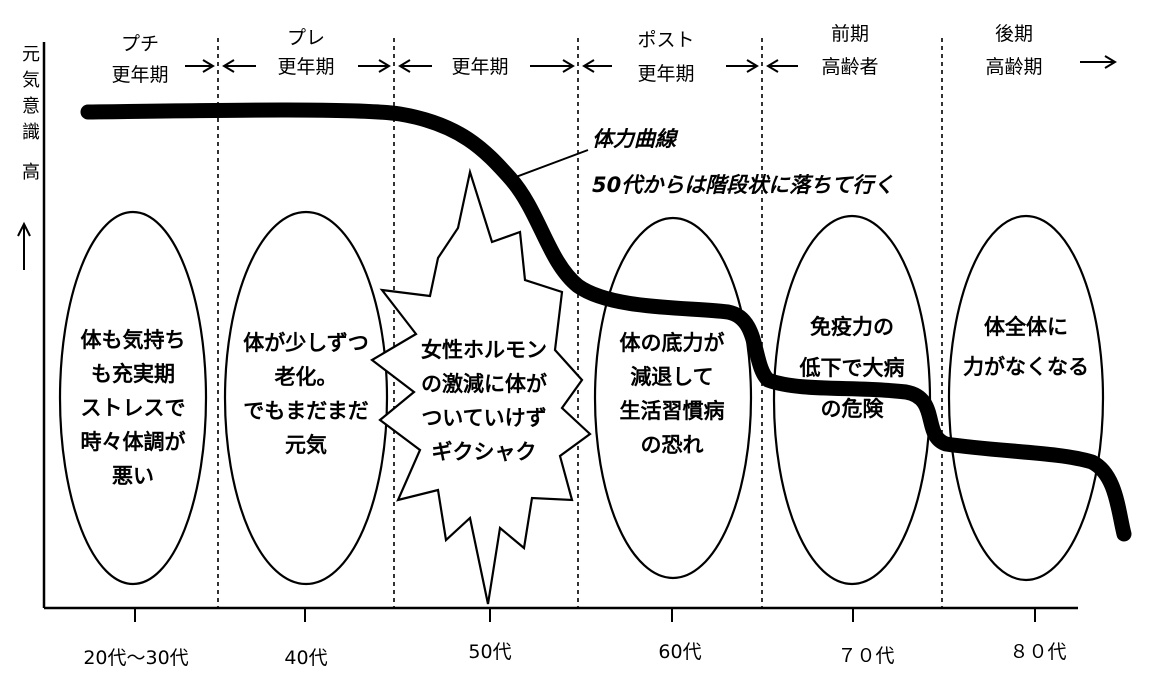  I want to click on bubble-1-line-3: ストレスで, so click(133, 408).